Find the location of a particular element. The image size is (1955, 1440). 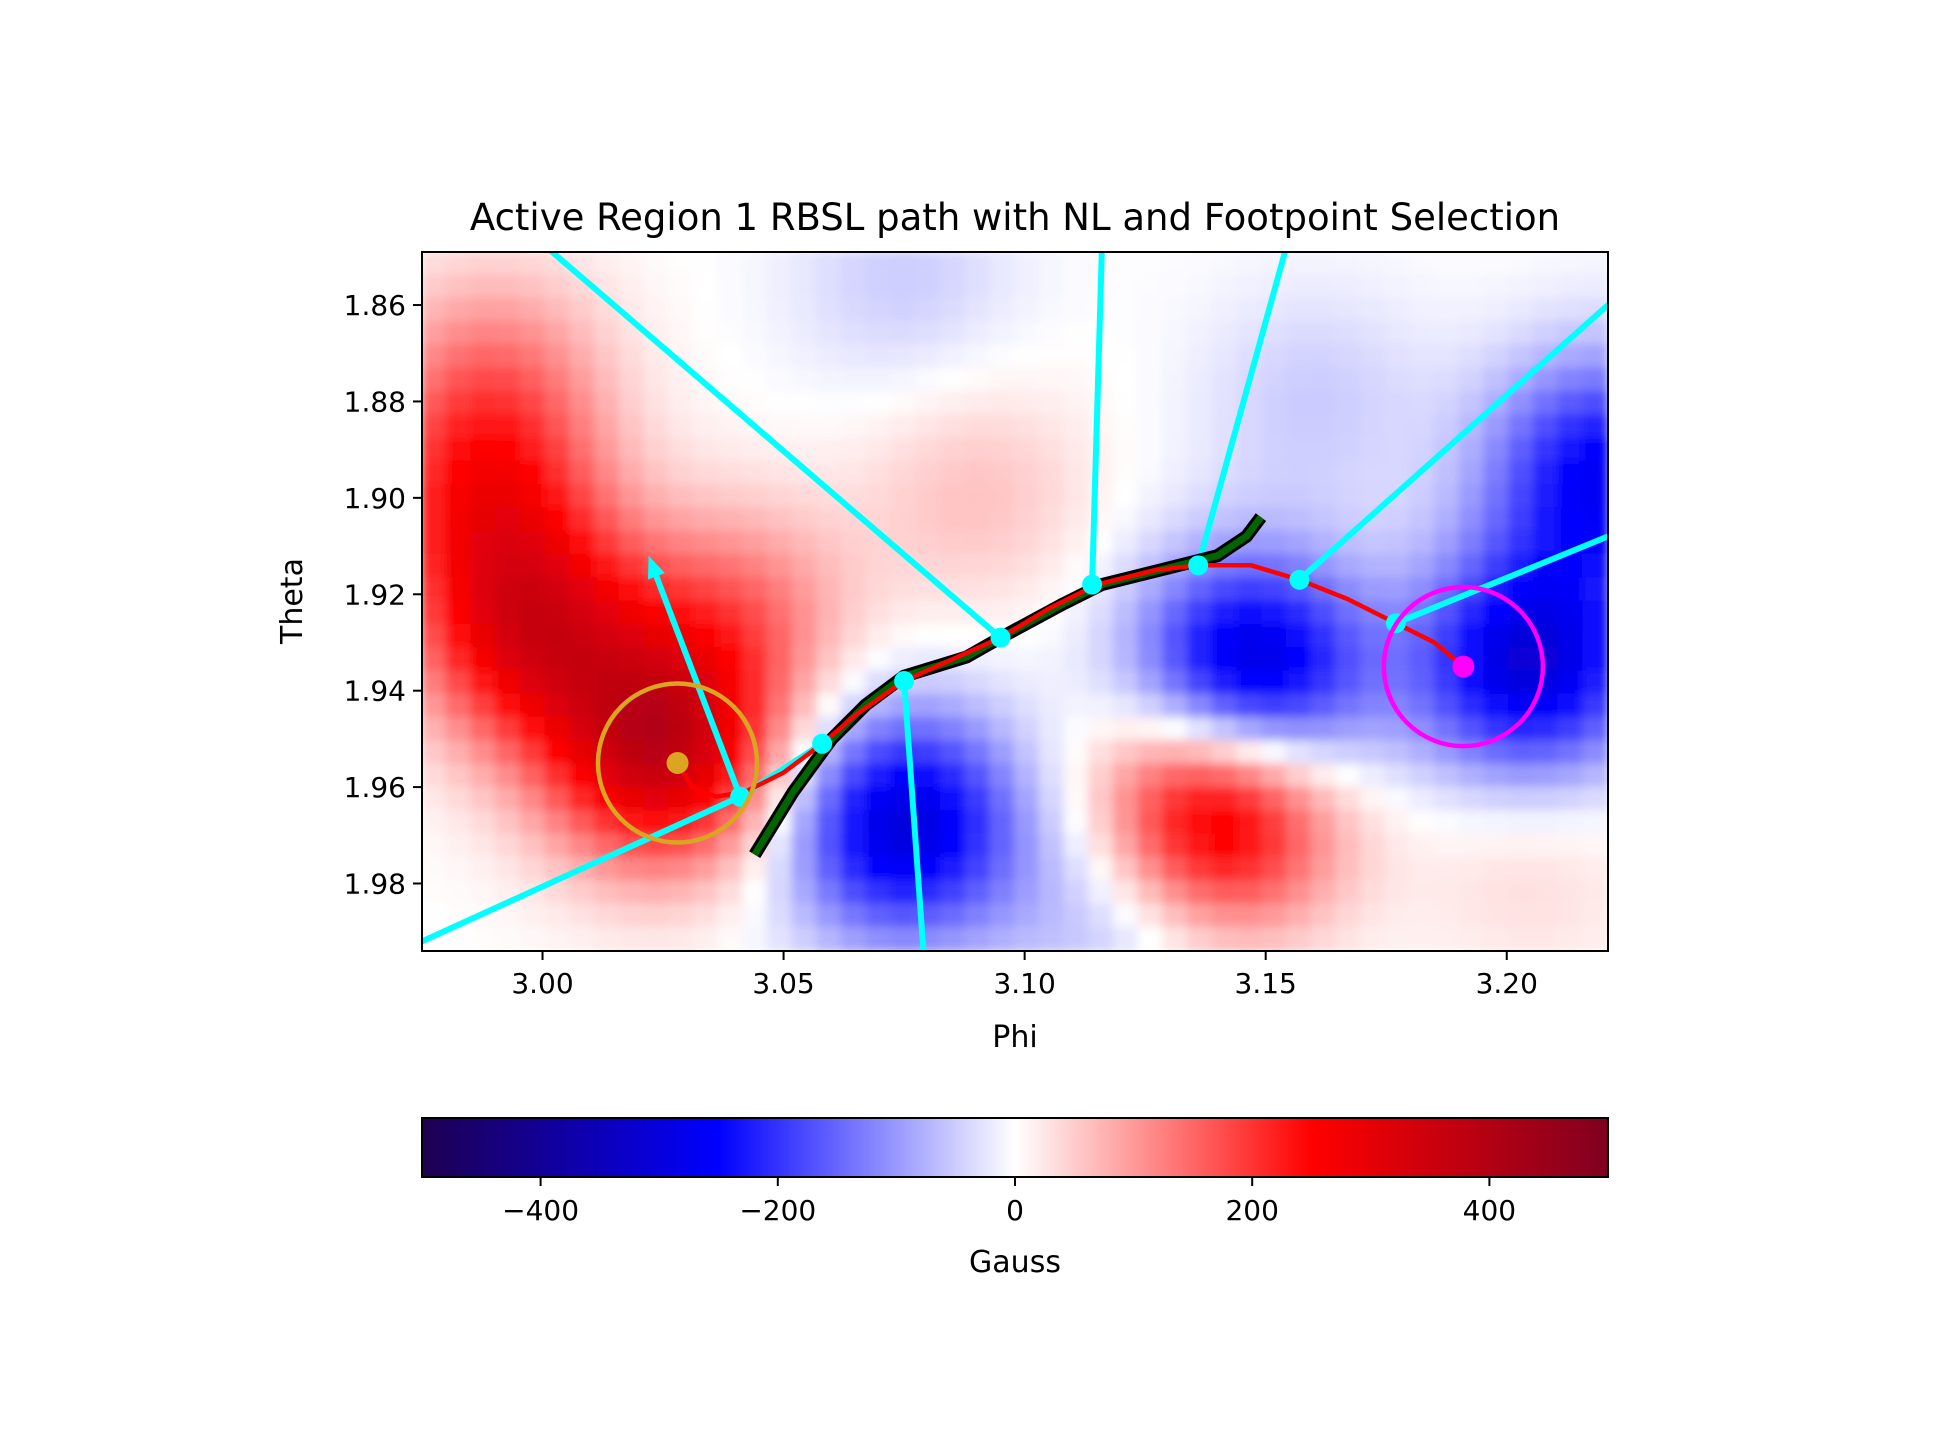

y-tick-label: 1.98 is located at coordinates (375, 884).